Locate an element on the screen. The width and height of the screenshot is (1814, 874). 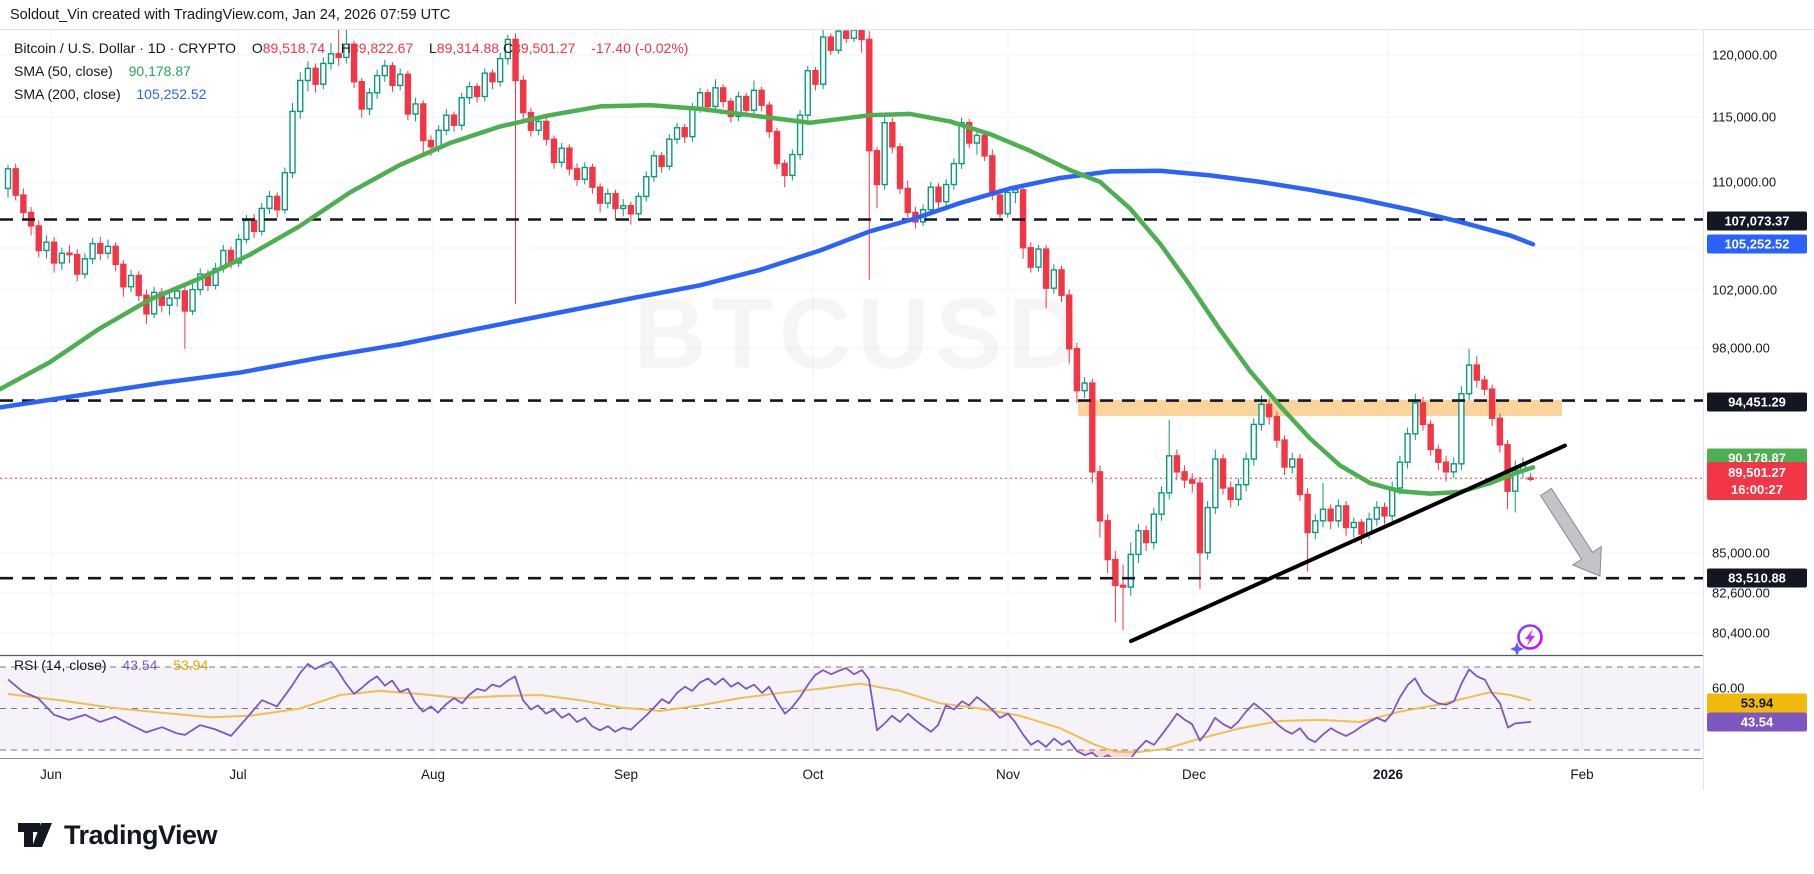
time-axis-label: Jun is located at coordinates (51, 774).